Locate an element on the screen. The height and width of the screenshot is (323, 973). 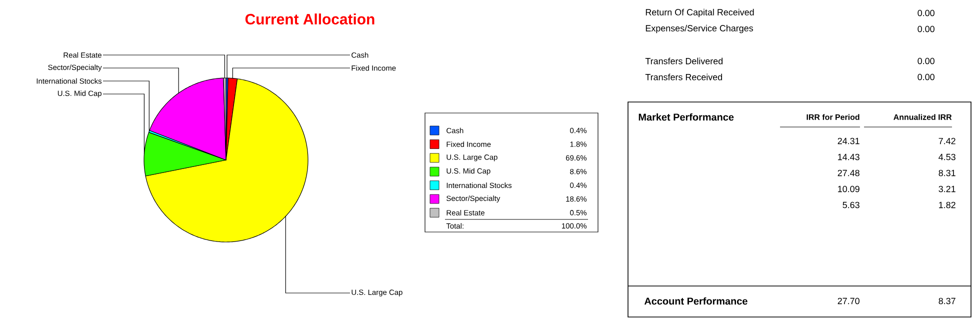
text: 1.82 is located at coordinates (947, 205).